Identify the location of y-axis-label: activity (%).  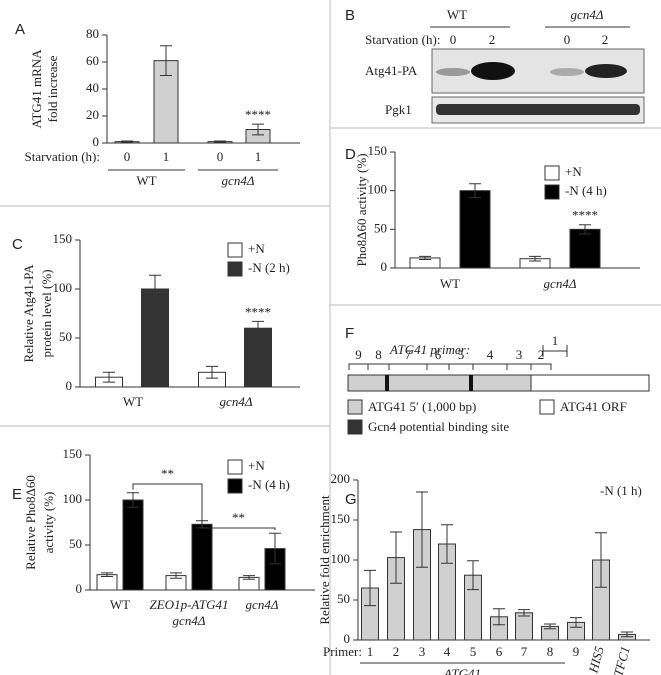
(48, 523).